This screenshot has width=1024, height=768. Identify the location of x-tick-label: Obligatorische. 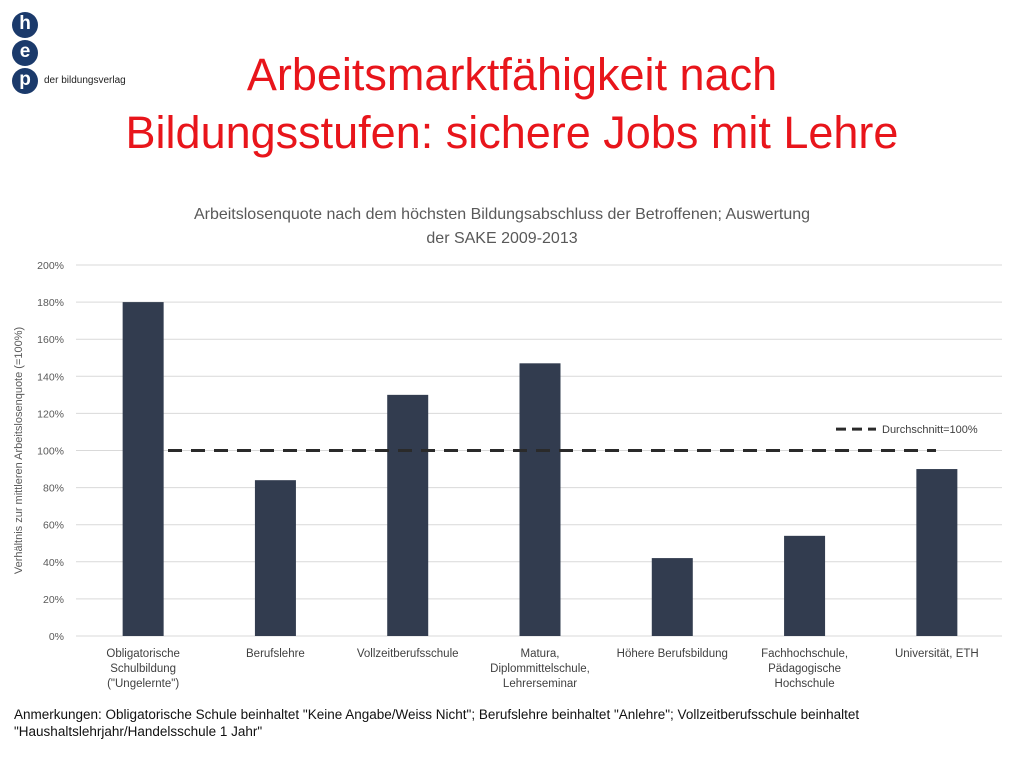
(143, 654).